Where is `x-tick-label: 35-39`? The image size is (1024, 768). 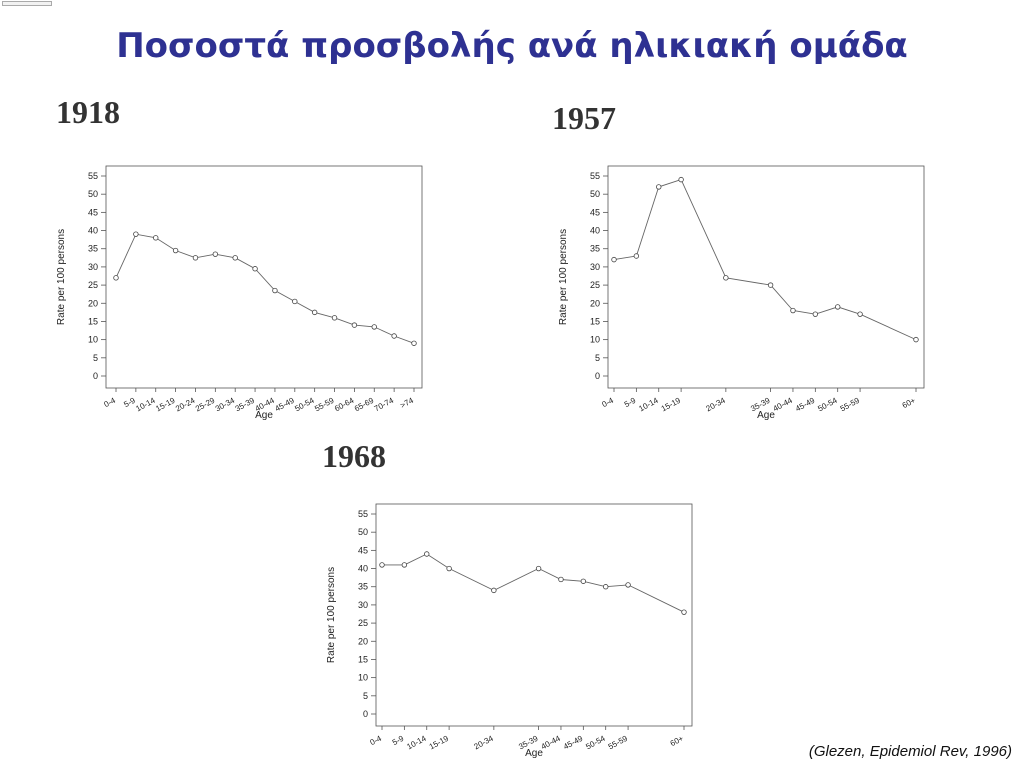
x-tick-label: 35-39 is located at coordinates (245, 405).